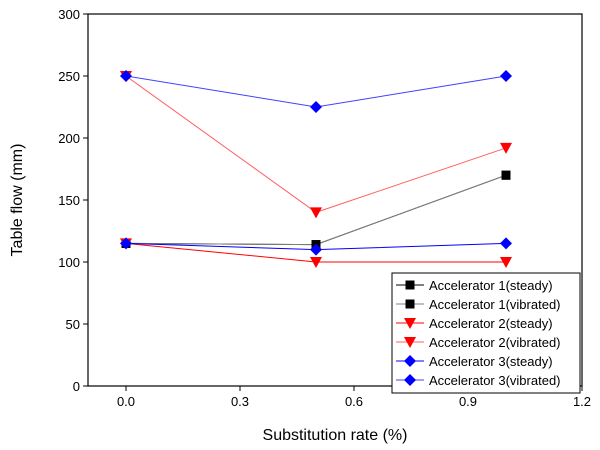  Describe the element at coordinates (491, 361) in the screenshot. I see `legend-label: Accelerator 3(steady)` at that location.